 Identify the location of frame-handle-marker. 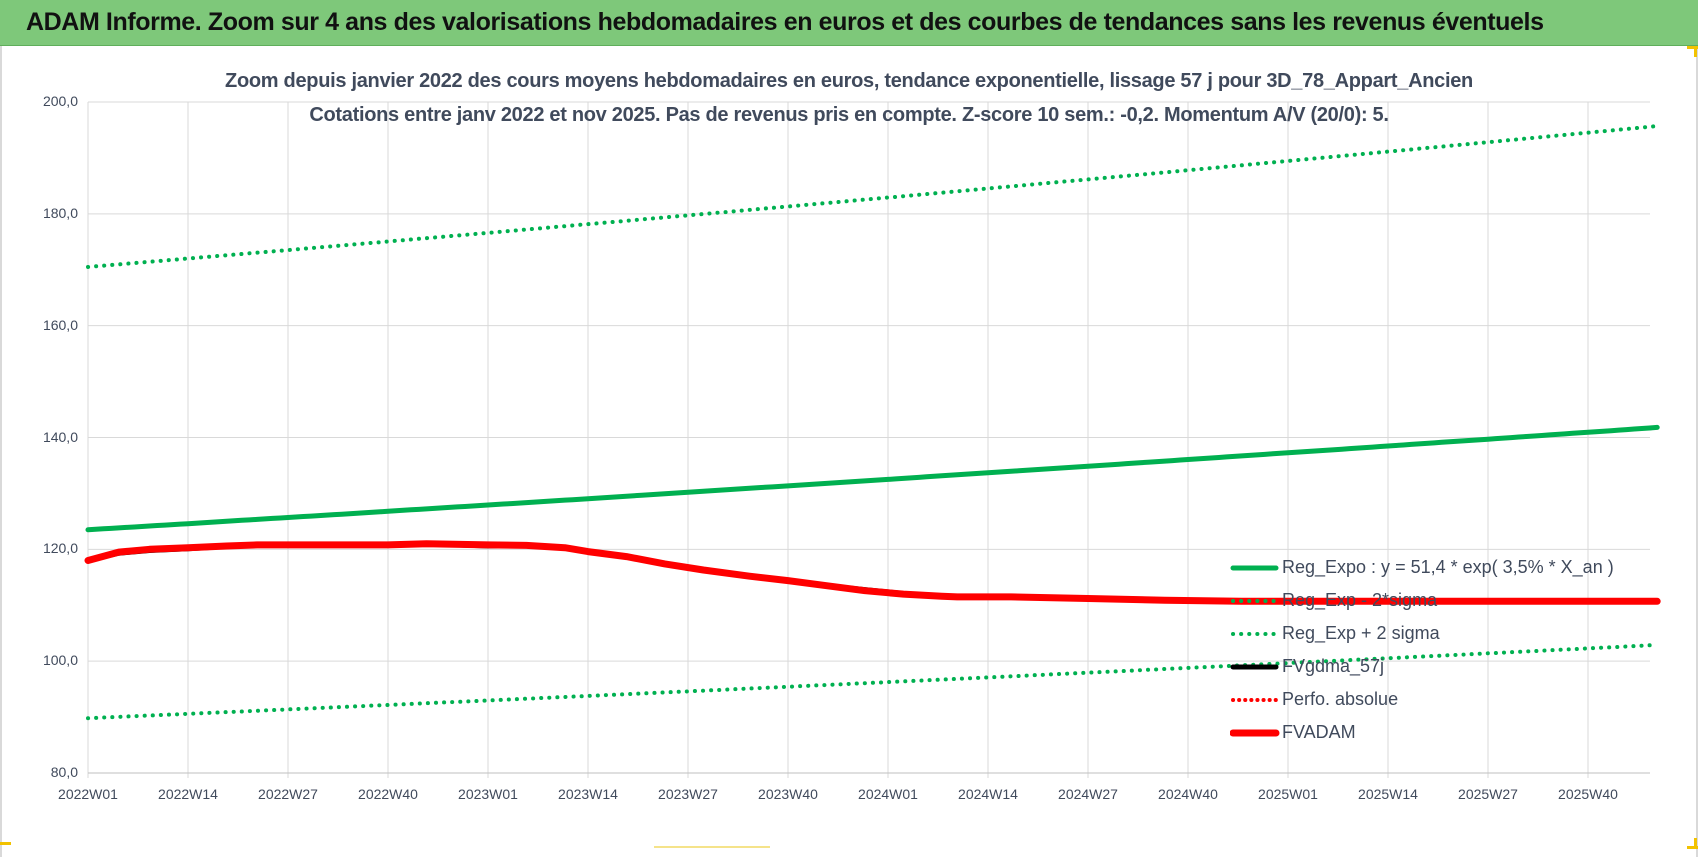
(712, 847).